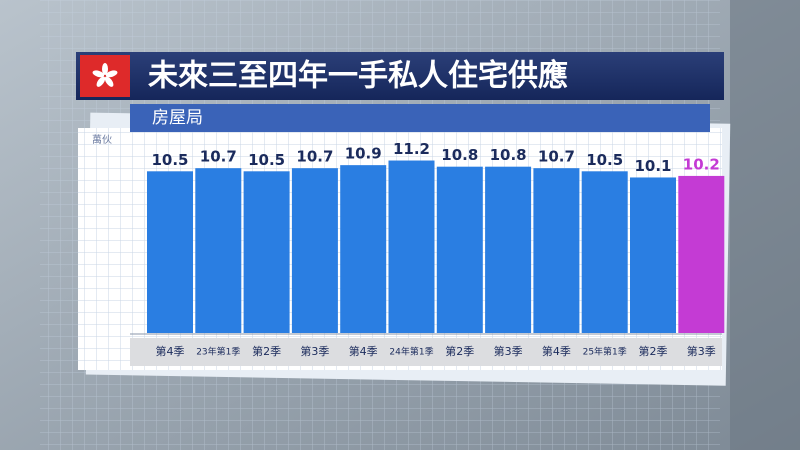 This screenshot has width=800, height=454. I want to click on flag-emblem, so click(105, 75).